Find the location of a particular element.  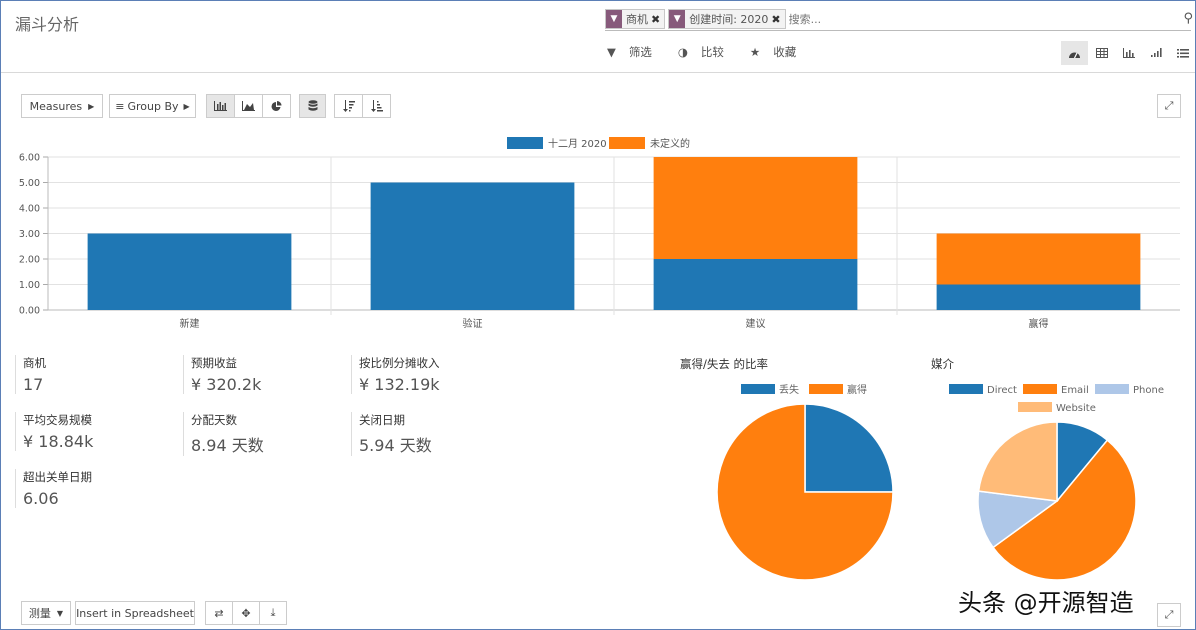

search-options: ▼ 筛选 ◑ 比较 ★ 收藏 is located at coordinates (714, 52).